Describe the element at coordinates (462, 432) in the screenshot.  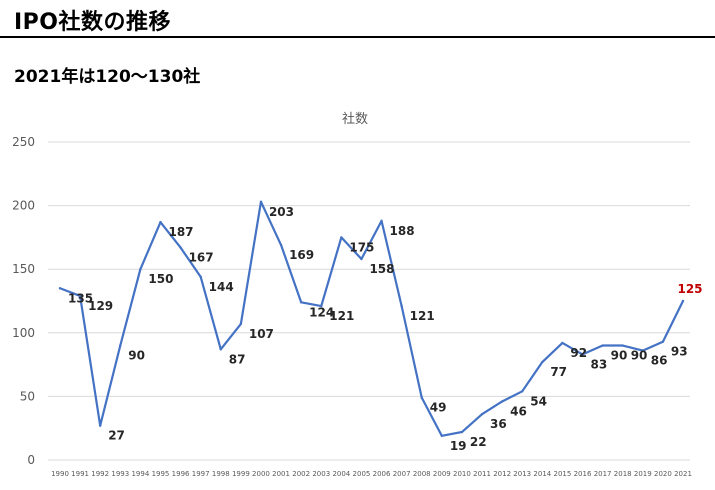
I see `data-point-2010` at that location.